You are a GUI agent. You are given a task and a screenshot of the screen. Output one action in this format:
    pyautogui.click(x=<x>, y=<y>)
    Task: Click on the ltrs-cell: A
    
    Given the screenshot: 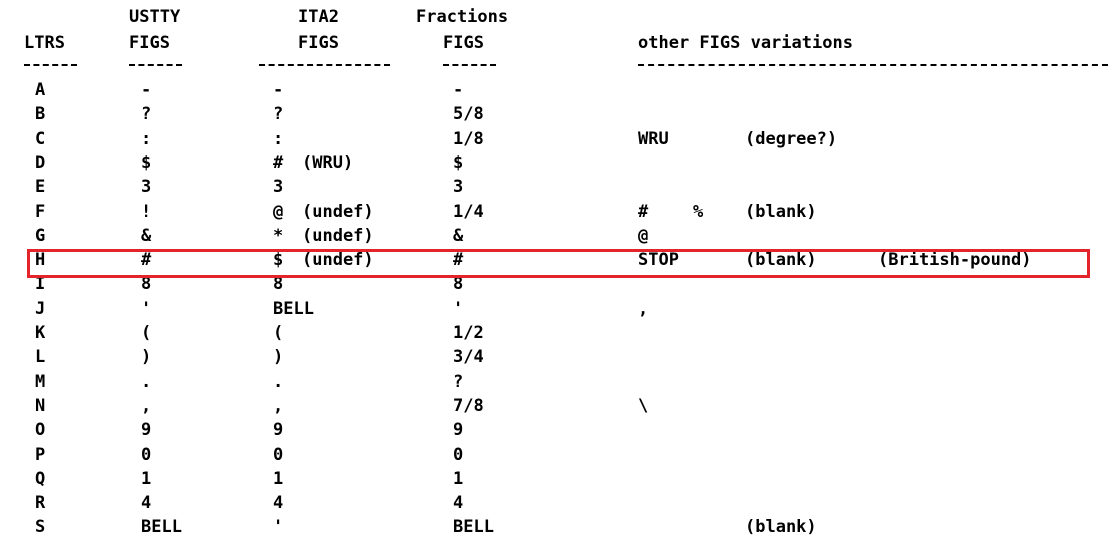 What is the action you would take?
    pyautogui.click(x=40, y=90)
    